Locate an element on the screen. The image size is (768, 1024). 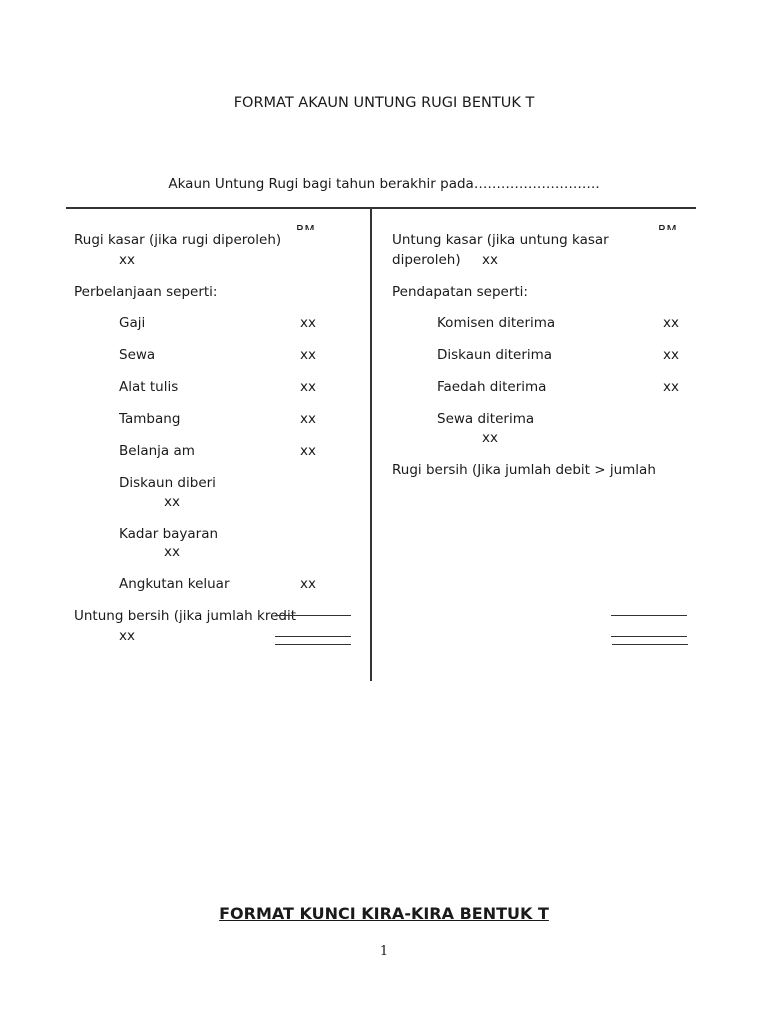
expense-label: Sewa is located at coordinates (137, 355).